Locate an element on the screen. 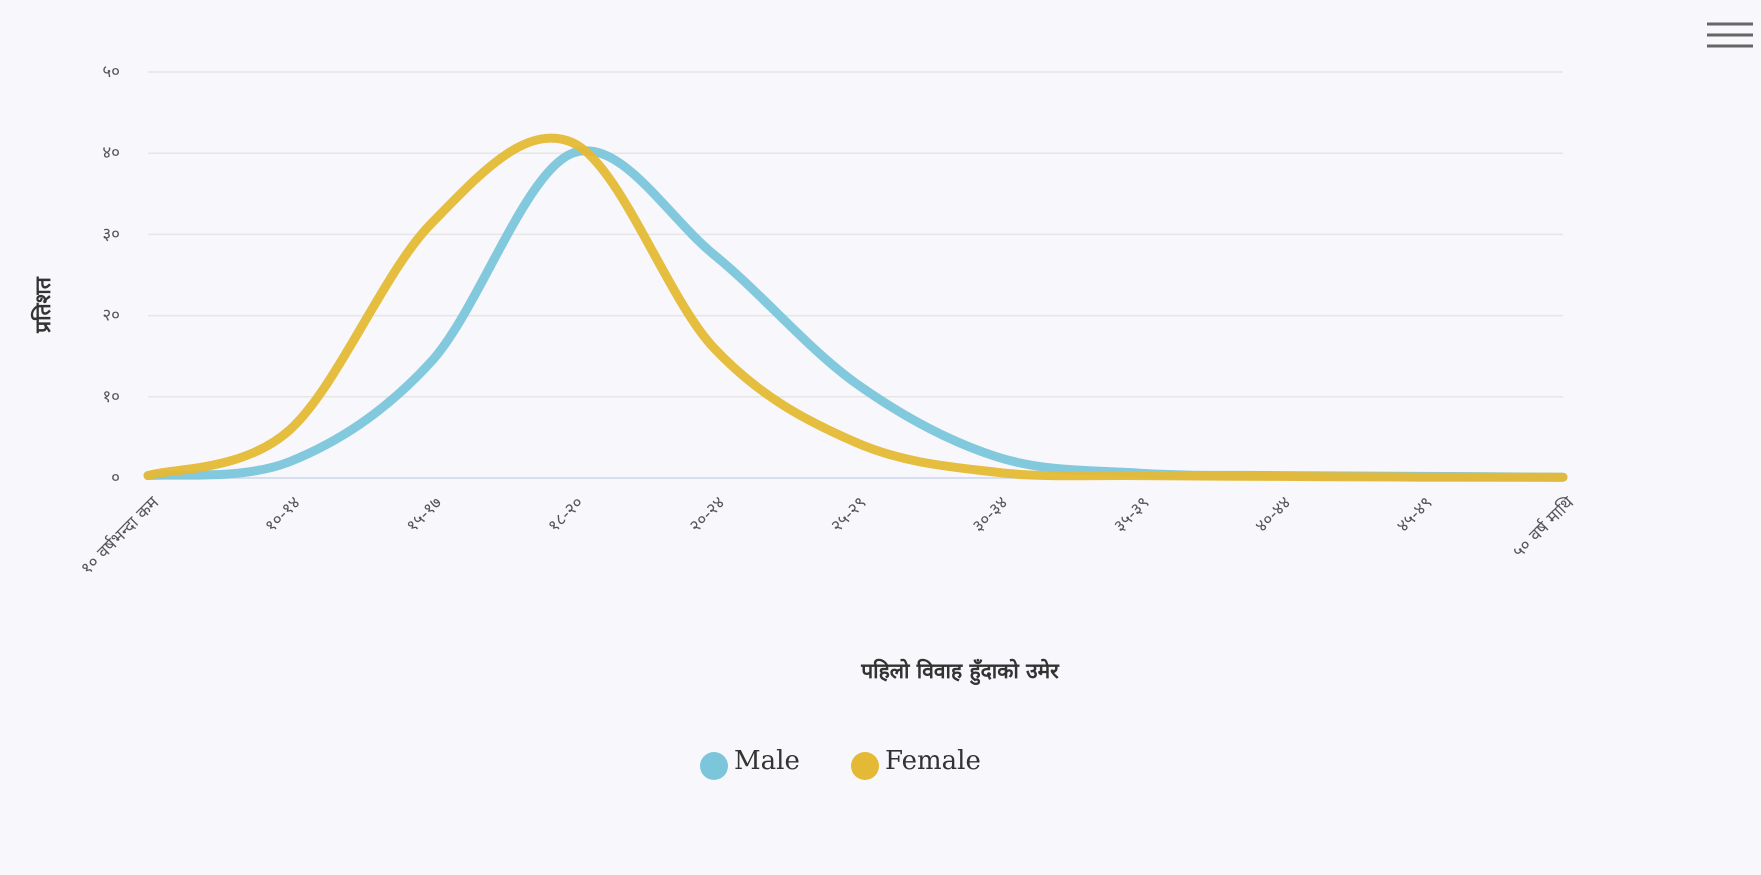  legend-item: Female is located at coordinates (916, 763).